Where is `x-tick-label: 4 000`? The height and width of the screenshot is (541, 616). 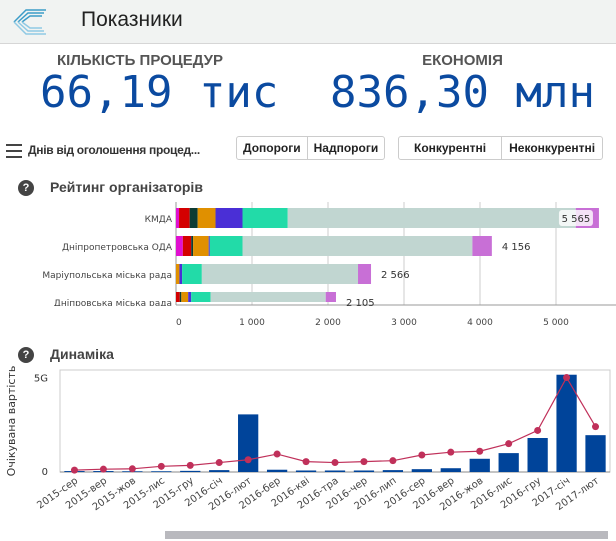 x-tick-label: 4 000 is located at coordinates (480, 323).